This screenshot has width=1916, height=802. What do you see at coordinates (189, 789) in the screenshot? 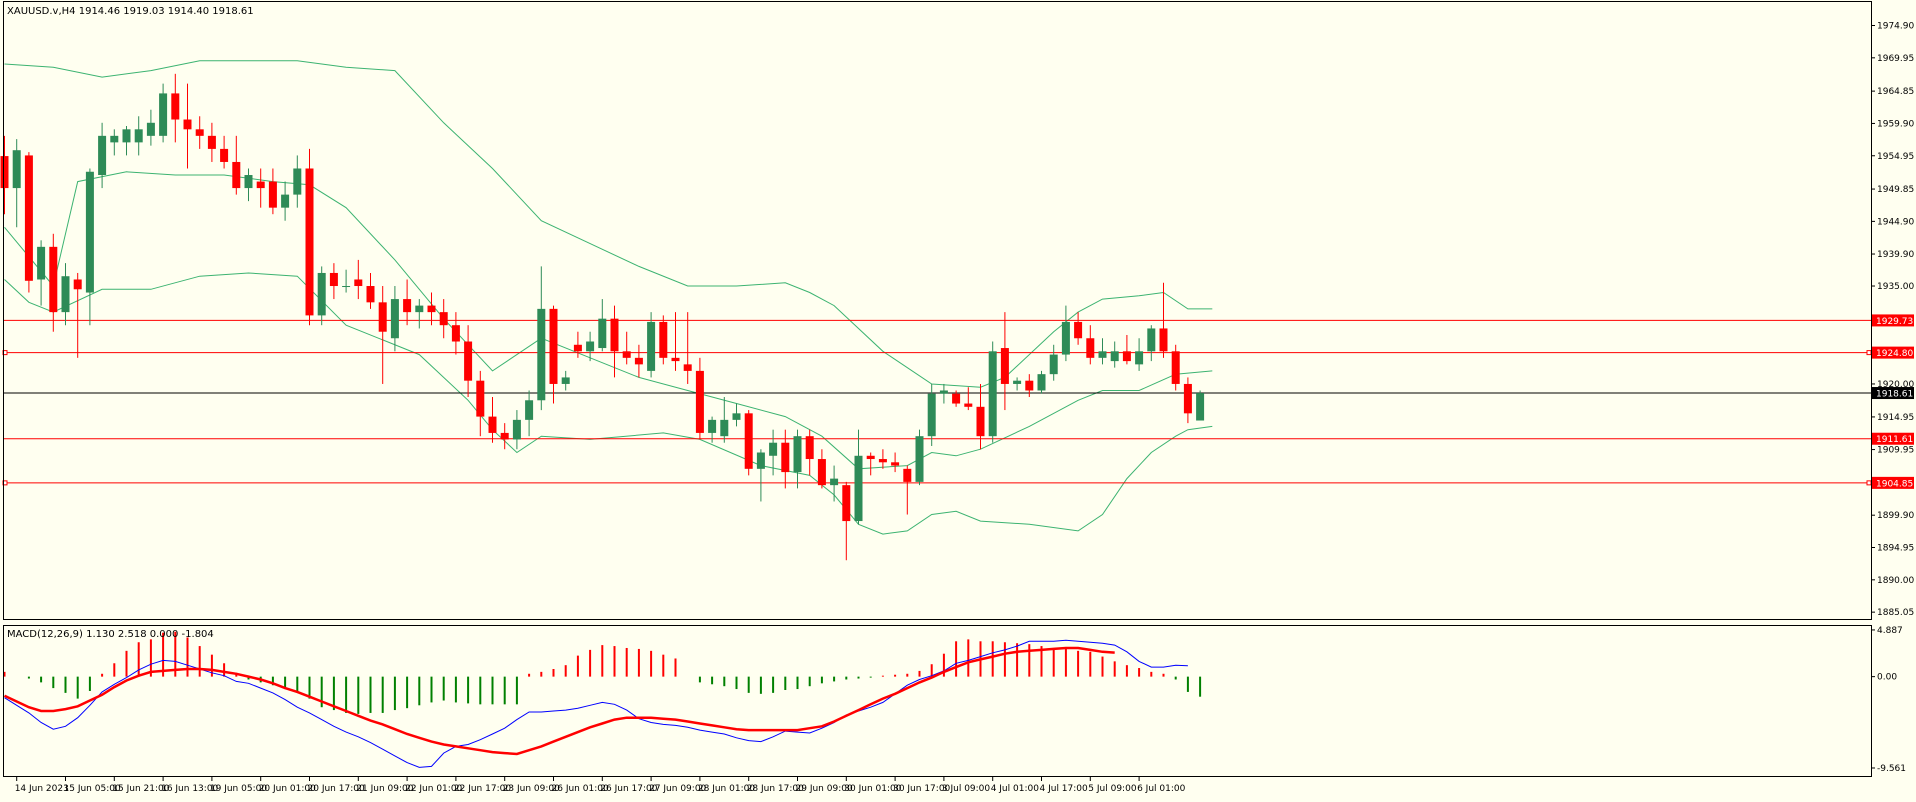
I see `time-tick-label: 16 Jun 13:00` at bounding box center [189, 789].